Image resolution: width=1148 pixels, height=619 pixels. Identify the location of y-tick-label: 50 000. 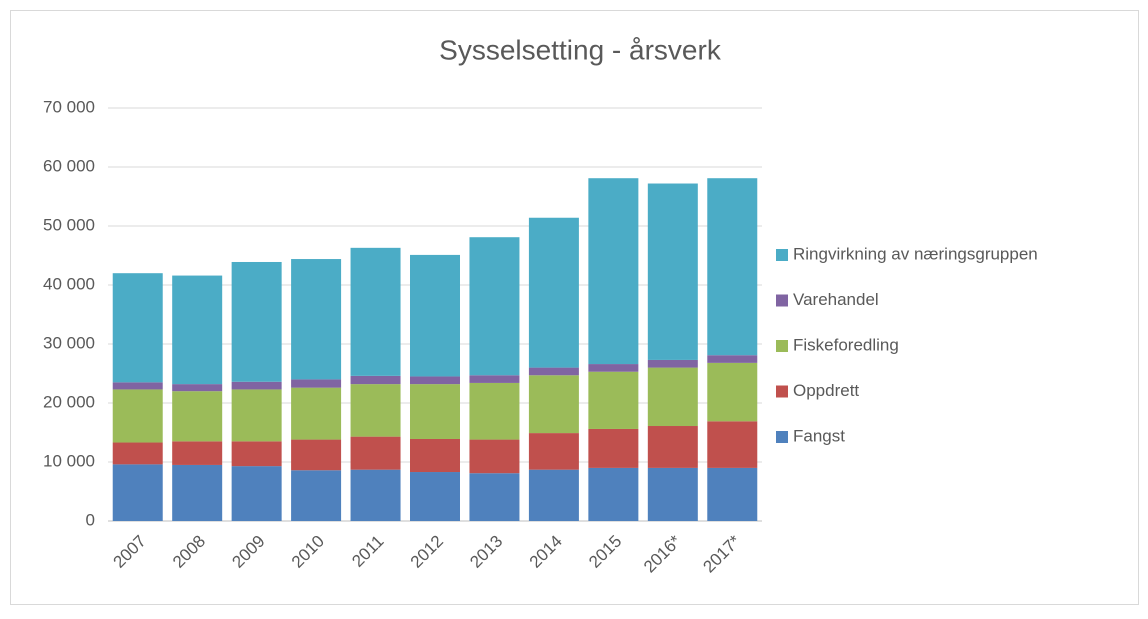
(69, 224).